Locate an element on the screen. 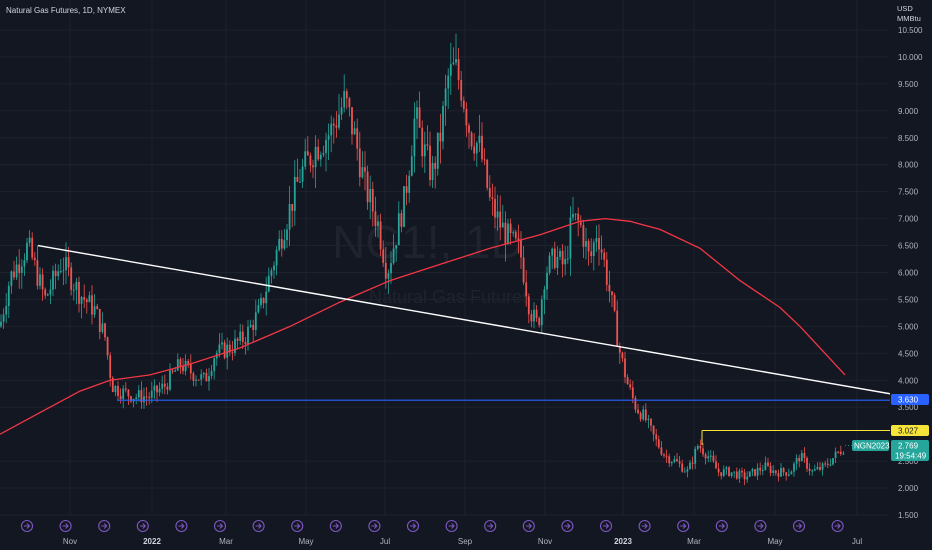  time-axis: Nov 2022 Mar May Jul Sep Nov 2023 Mar May Jul is located at coordinates (462, 541).